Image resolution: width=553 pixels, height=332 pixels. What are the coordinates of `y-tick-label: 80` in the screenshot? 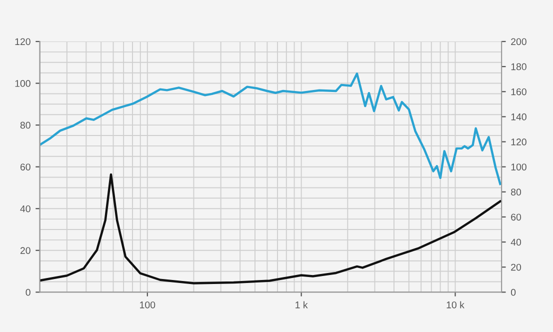 It's located at (25, 125).